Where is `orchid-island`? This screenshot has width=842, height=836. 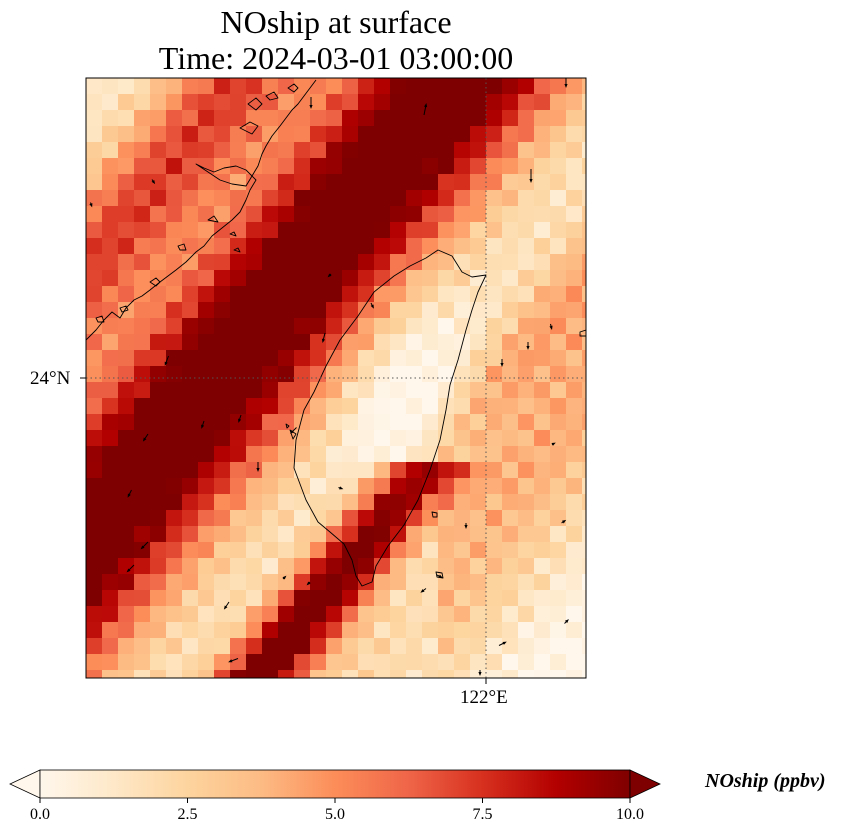 orchid-island is located at coordinates (439, 575).